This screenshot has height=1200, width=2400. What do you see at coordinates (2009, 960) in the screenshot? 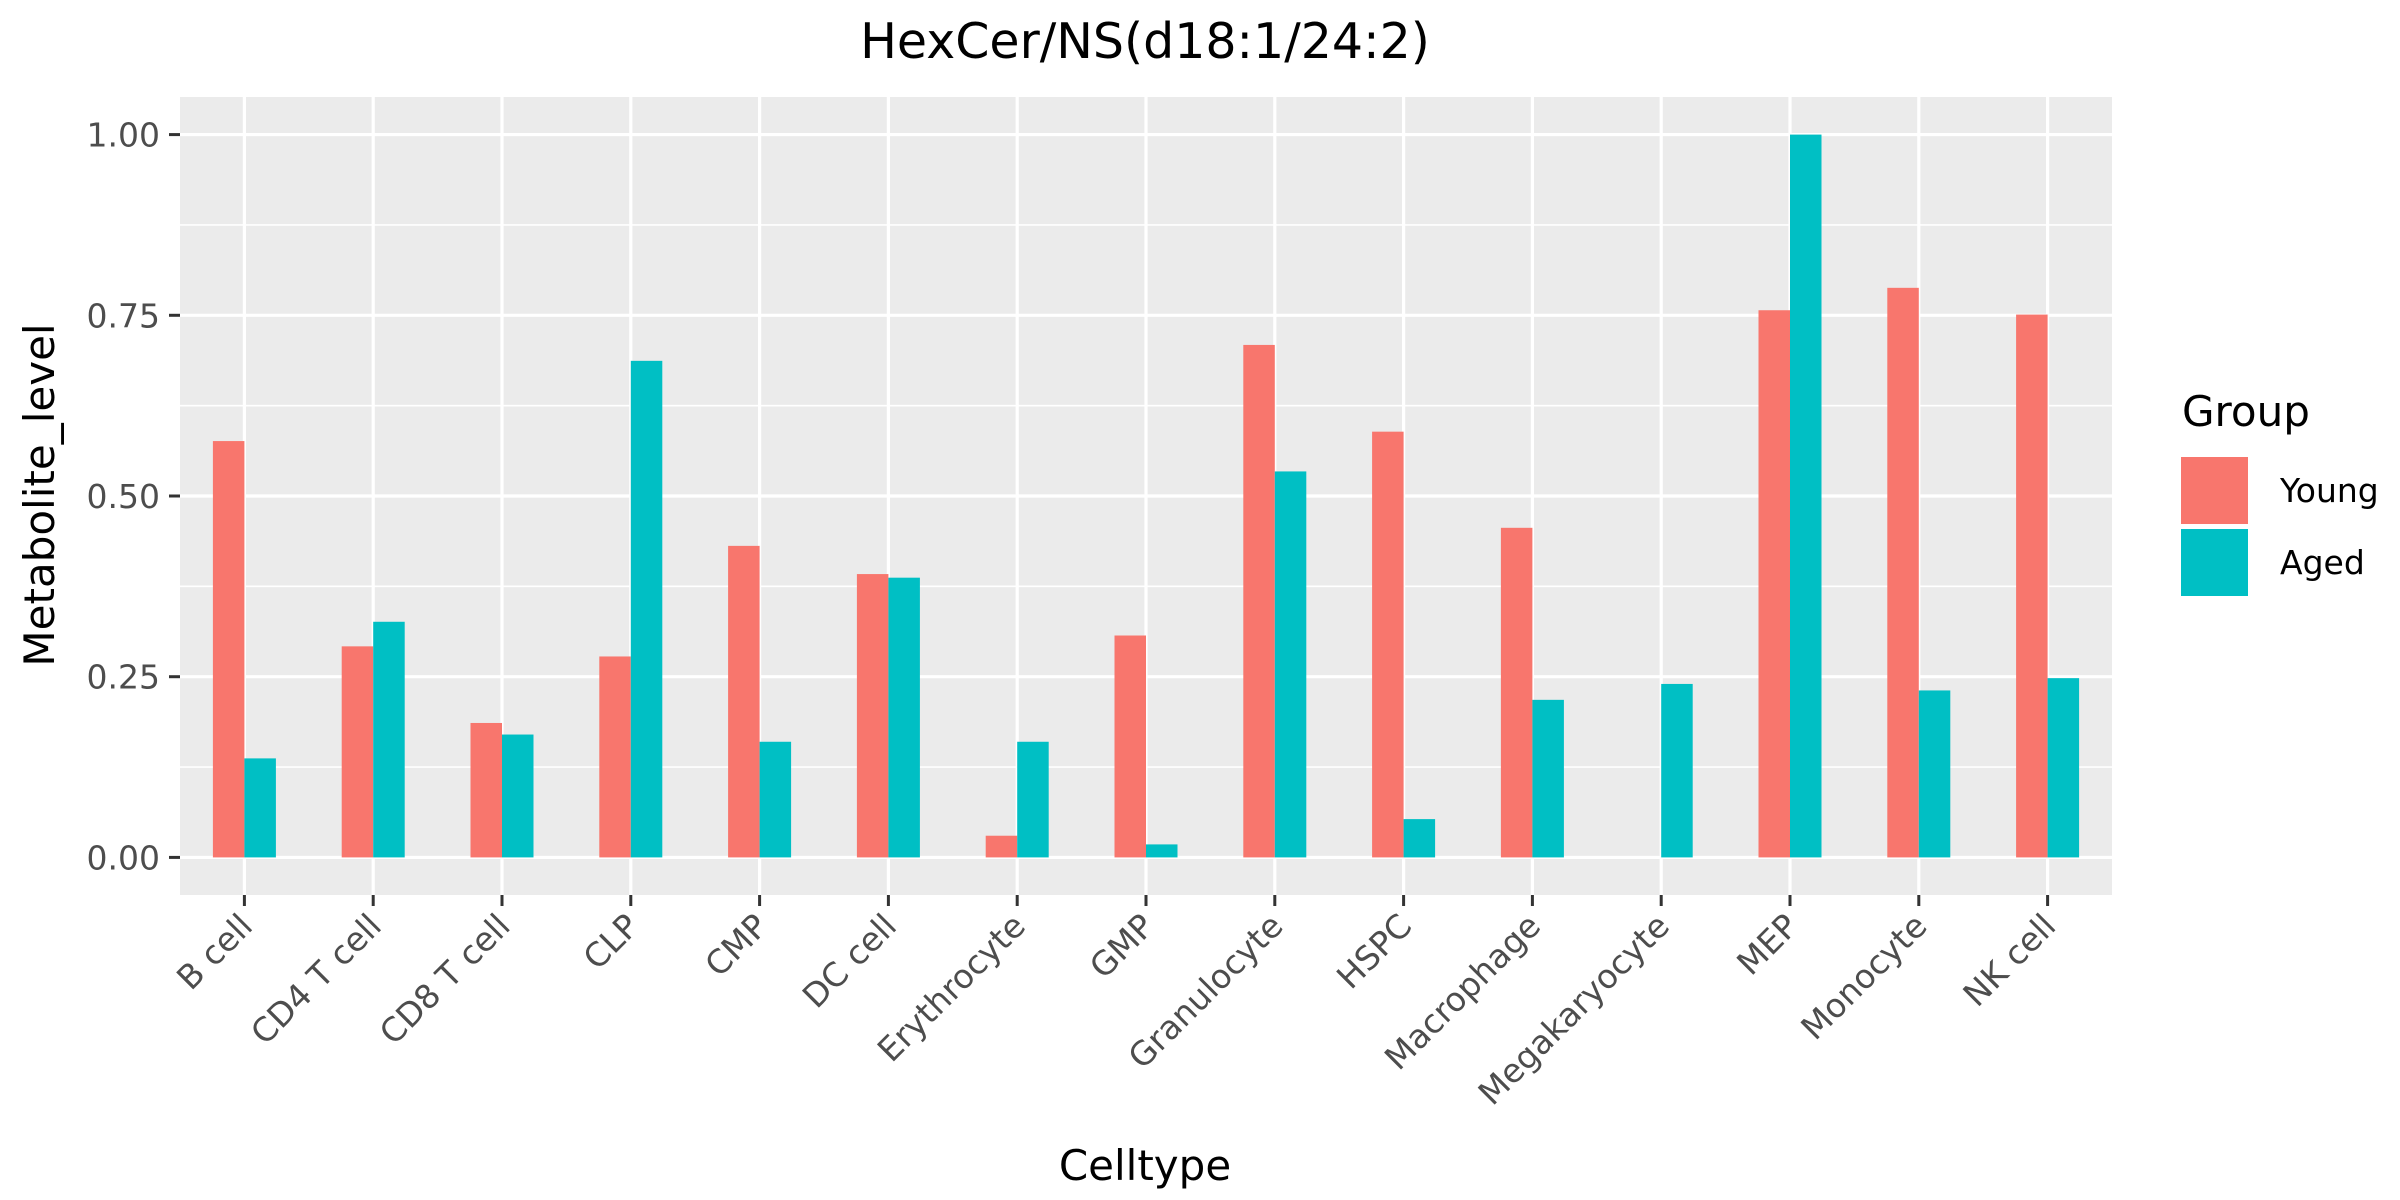
I see `x-tick-label: NK cell` at bounding box center [2009, 960].